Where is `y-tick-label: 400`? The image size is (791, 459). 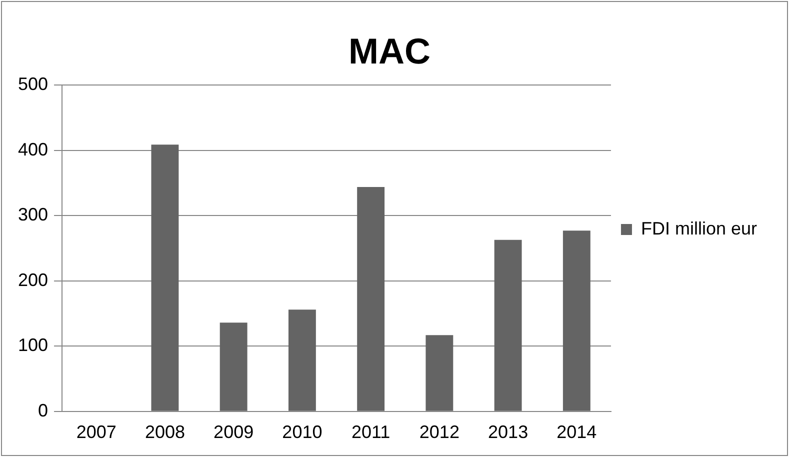 y-tick-label: 400 is located at coordinates (33, 149).